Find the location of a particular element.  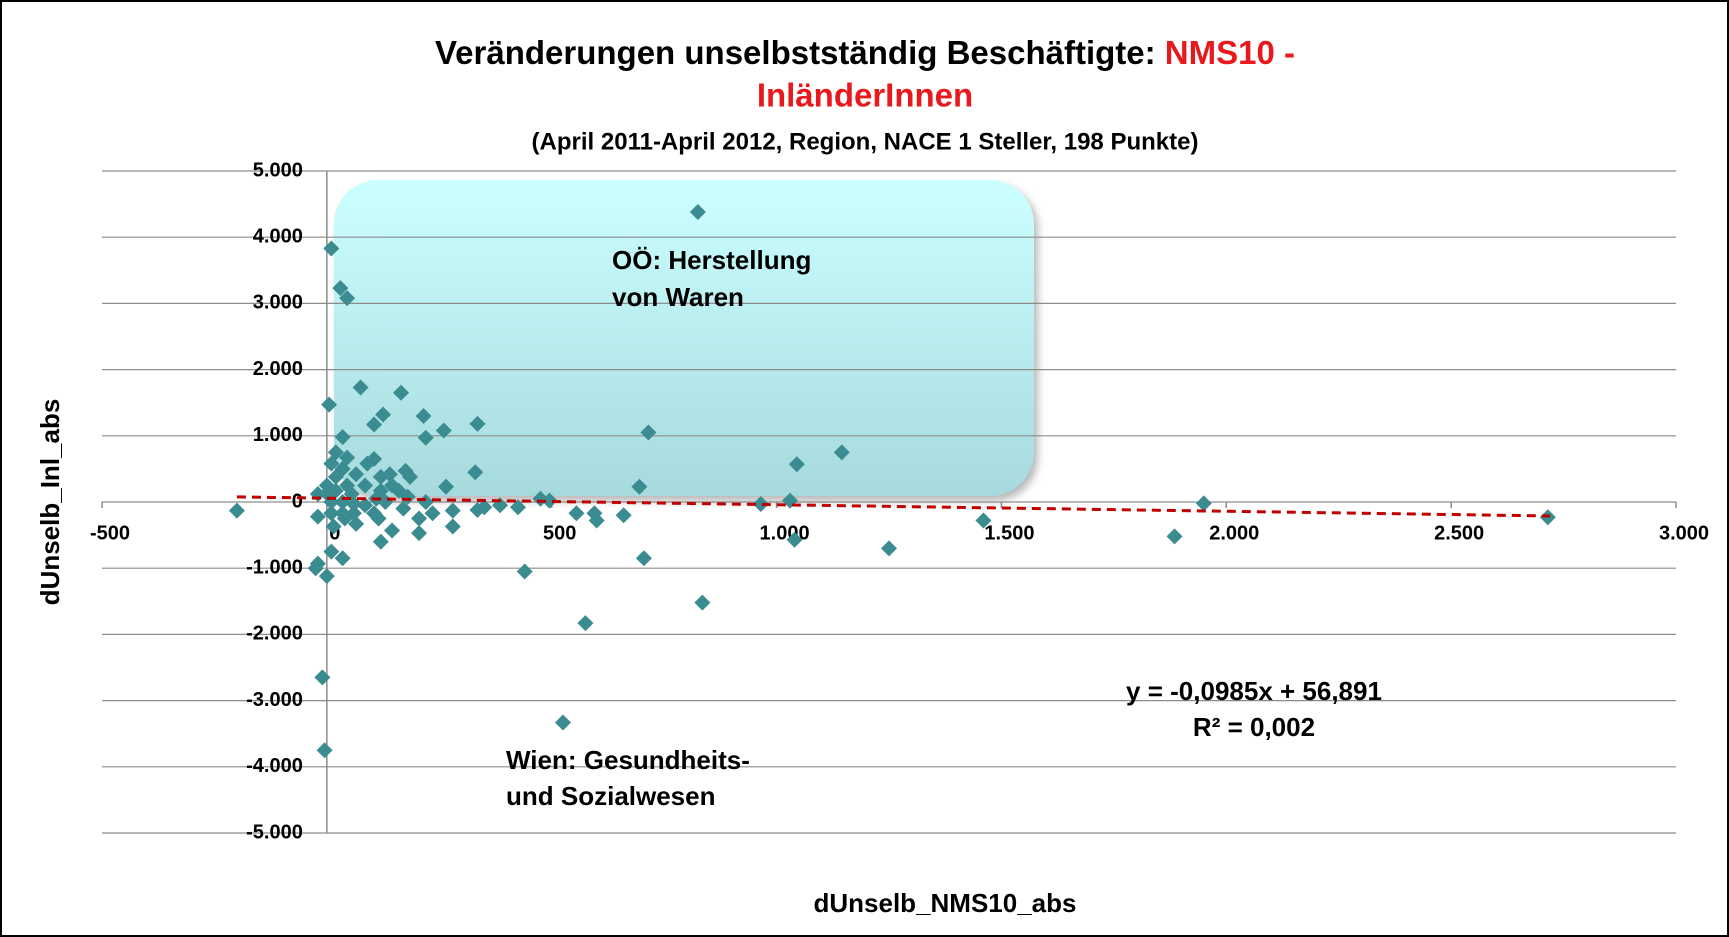

y-tick-label: -4.000 is located at coordinates (274, 766).